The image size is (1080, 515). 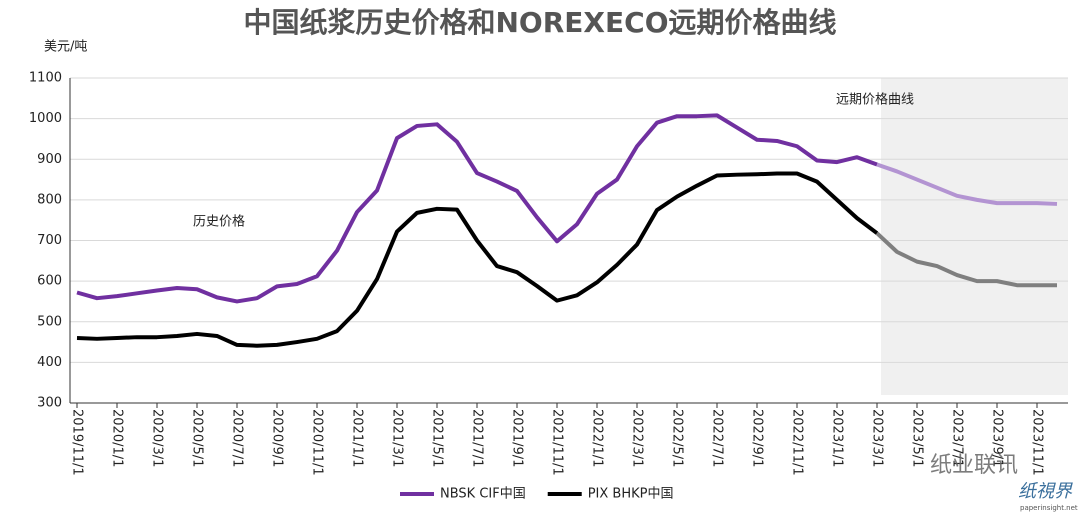 I want to click on x-tick-label: 2020/5/1, so click(x=197, y=438).